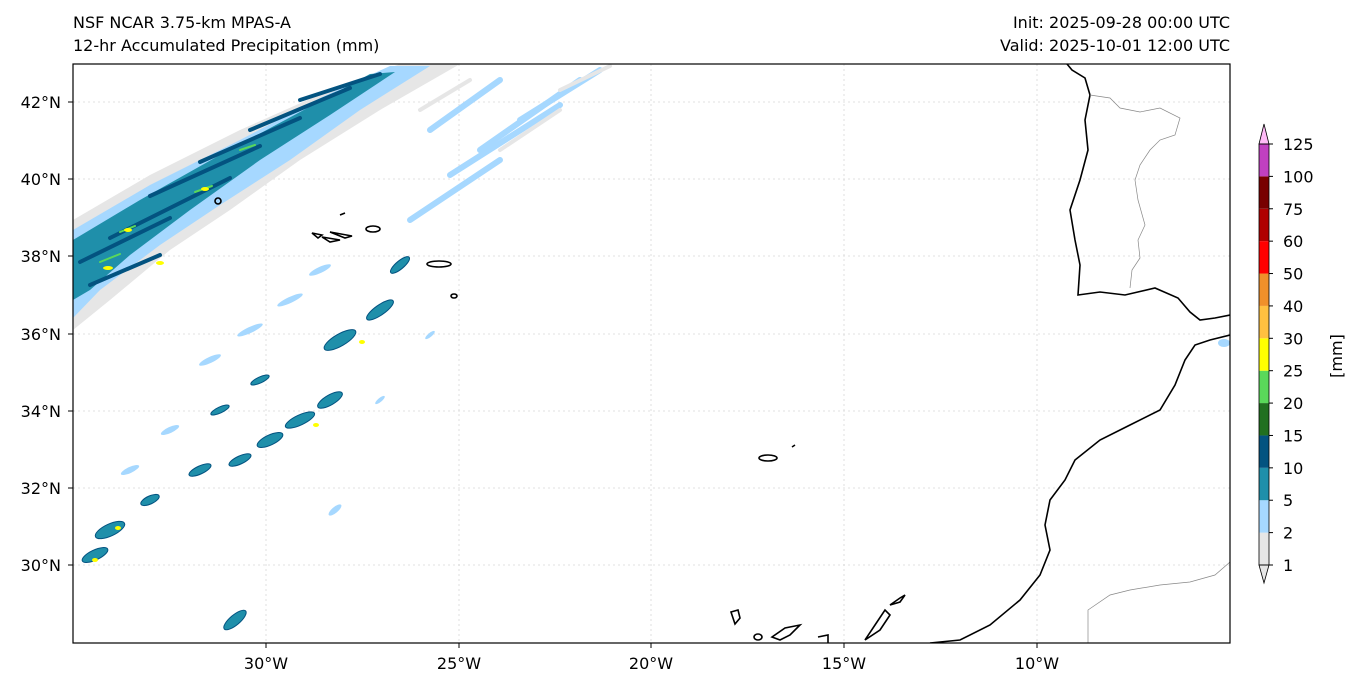  Describe the element at coordinates (266, 663) in the screenshot. I see `lon-label: 30°W` at that location.